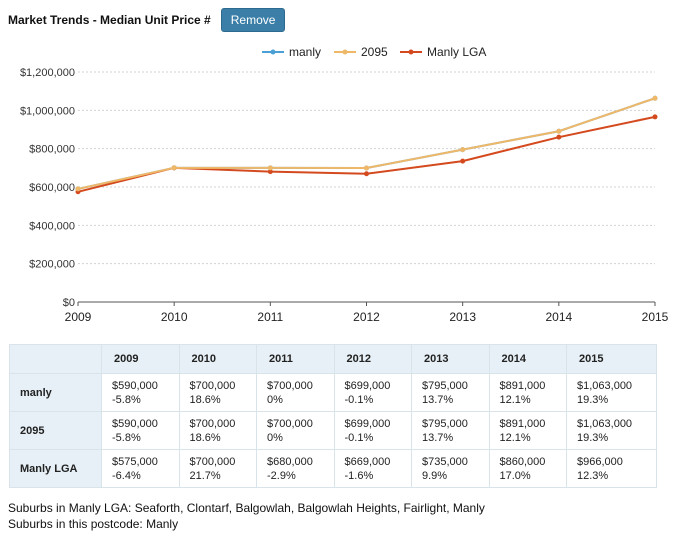  I want to click on table-cell: $891,000 12.1%, so click(527, 430).